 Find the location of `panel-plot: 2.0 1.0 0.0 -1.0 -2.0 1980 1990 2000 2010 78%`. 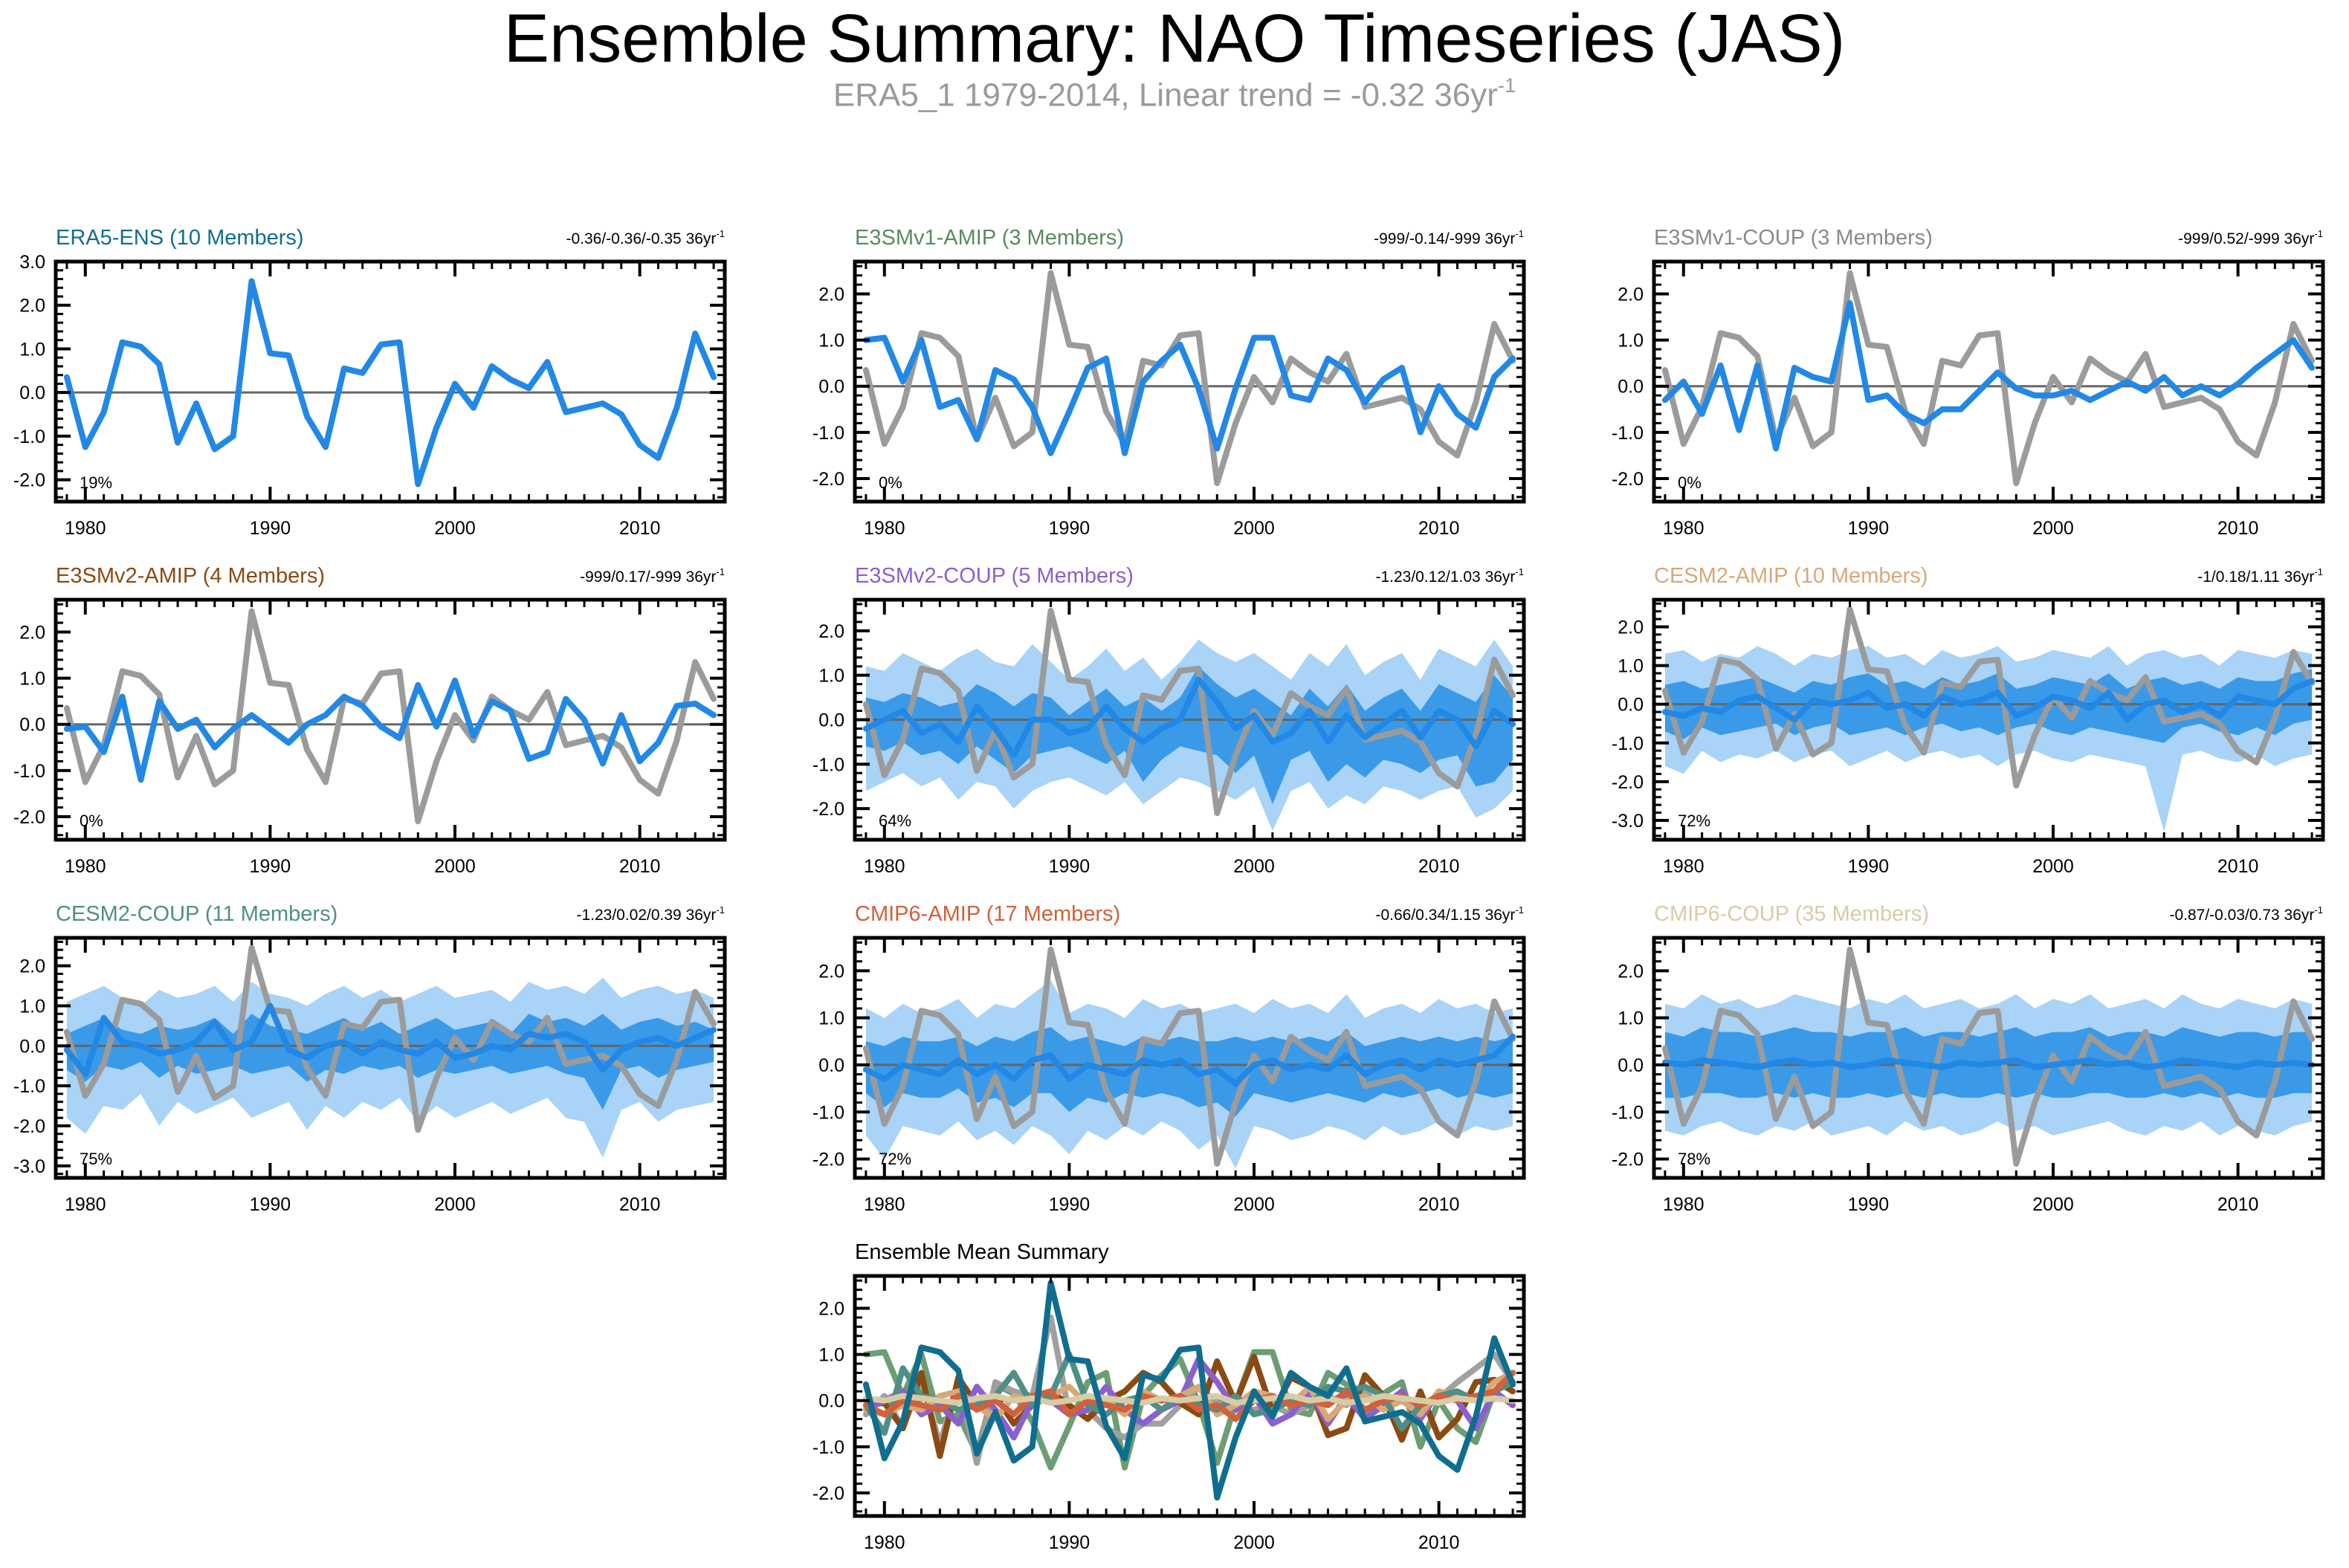

panel-plot: 2.0 1.0 0.0 -1.0 -2.0 1980 1990 2000 2010 78% is located at coordinates (1968, 1075).